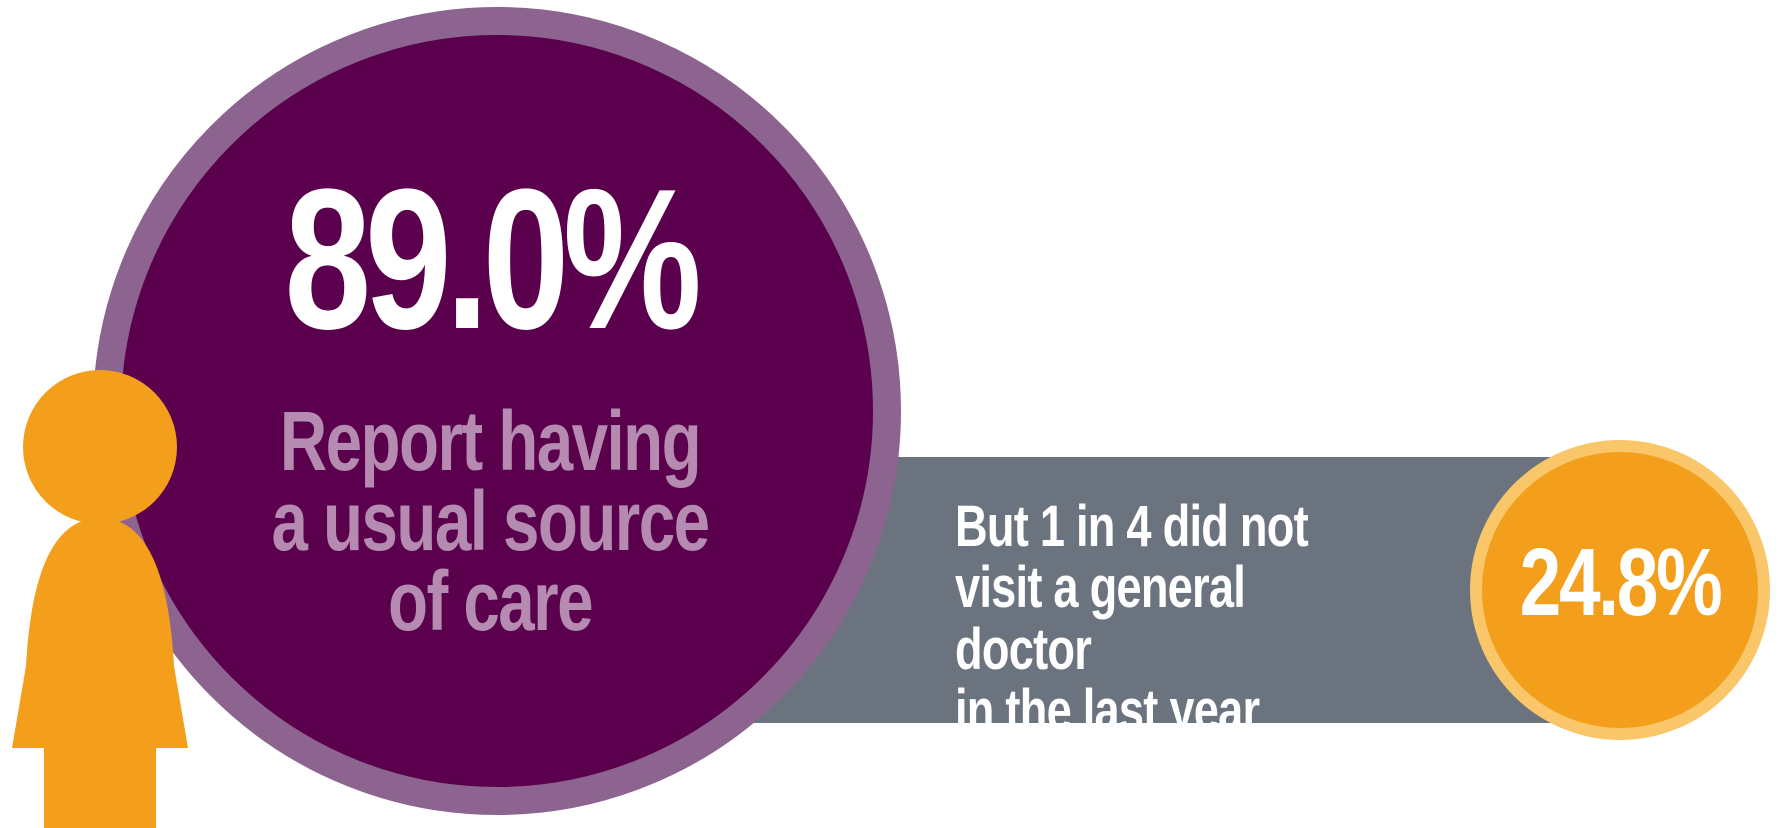 The image size is (1781, 828). I want to click on main-stat-value: 89.0%, so click(492, 259).